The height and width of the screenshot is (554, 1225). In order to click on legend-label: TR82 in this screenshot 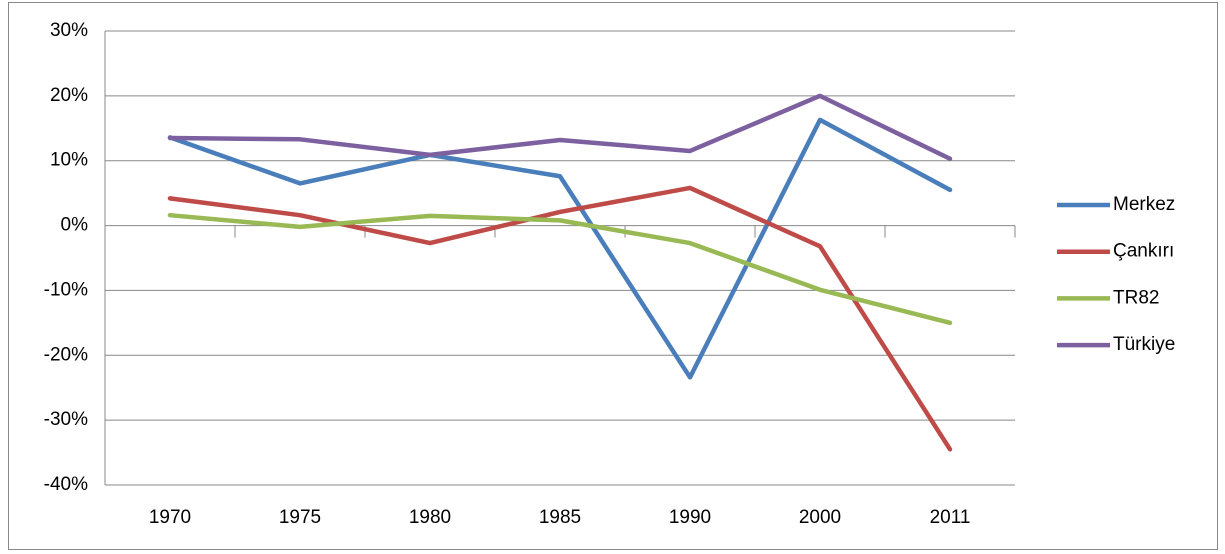, I will do `click(1136, 297)`.